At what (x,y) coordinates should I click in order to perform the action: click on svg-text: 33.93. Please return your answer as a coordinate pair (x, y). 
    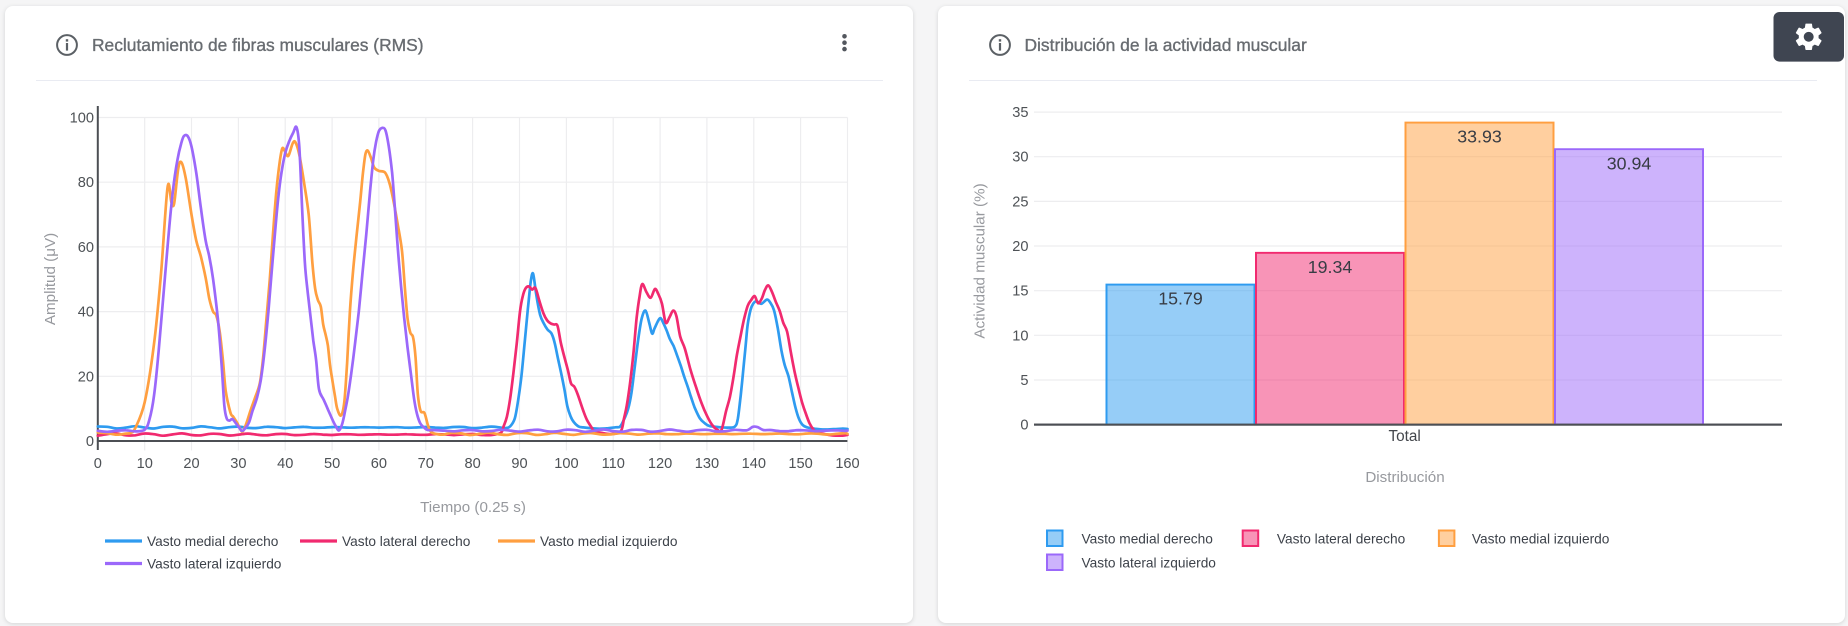
    Looking at the image, I should click on (1479, 137).